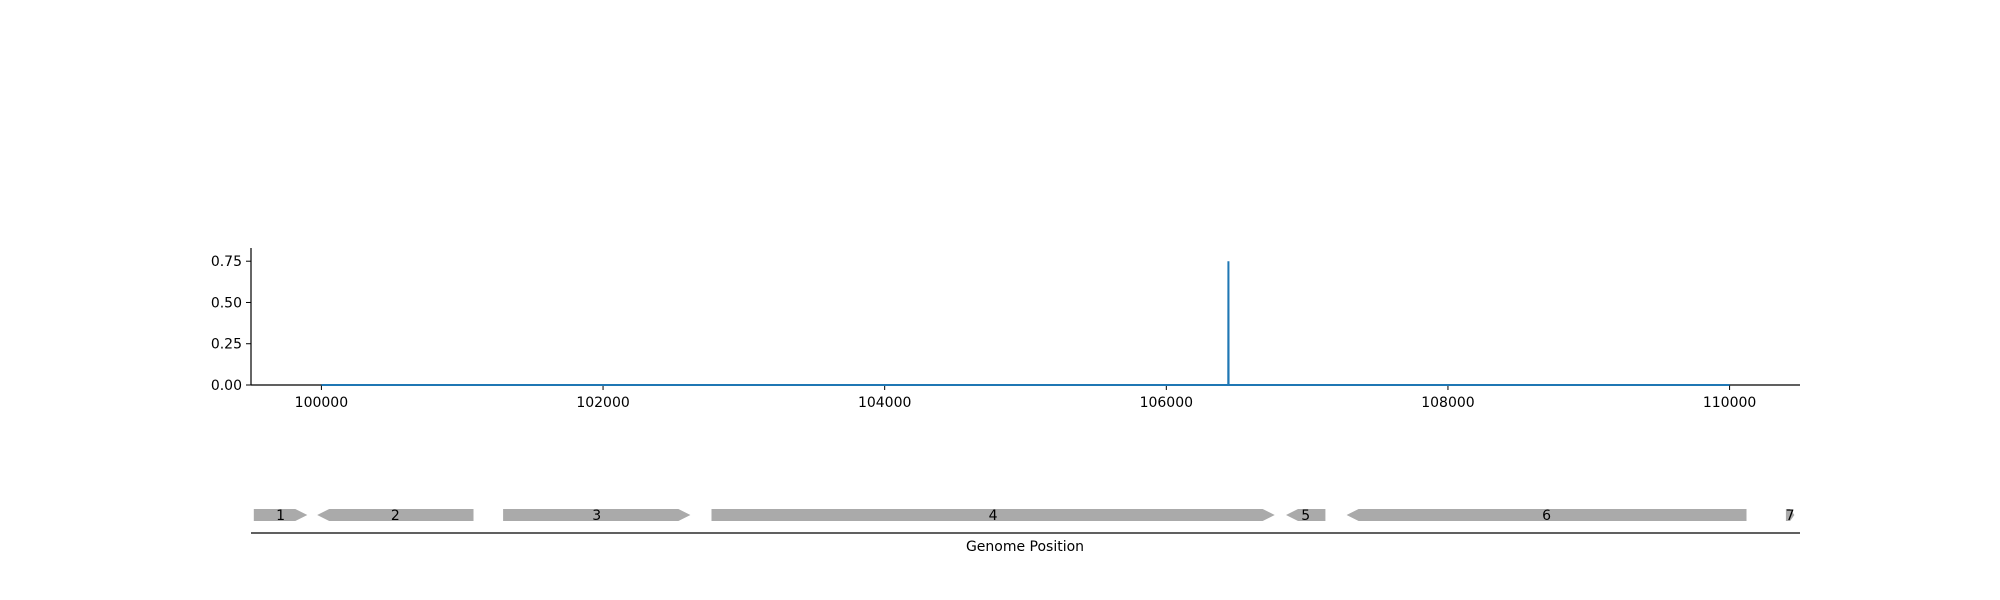  What do you see at coordinates (226, 386) in the screenshot?
I see `y-tick-label: 0.00` at bounding box center [226, 386].